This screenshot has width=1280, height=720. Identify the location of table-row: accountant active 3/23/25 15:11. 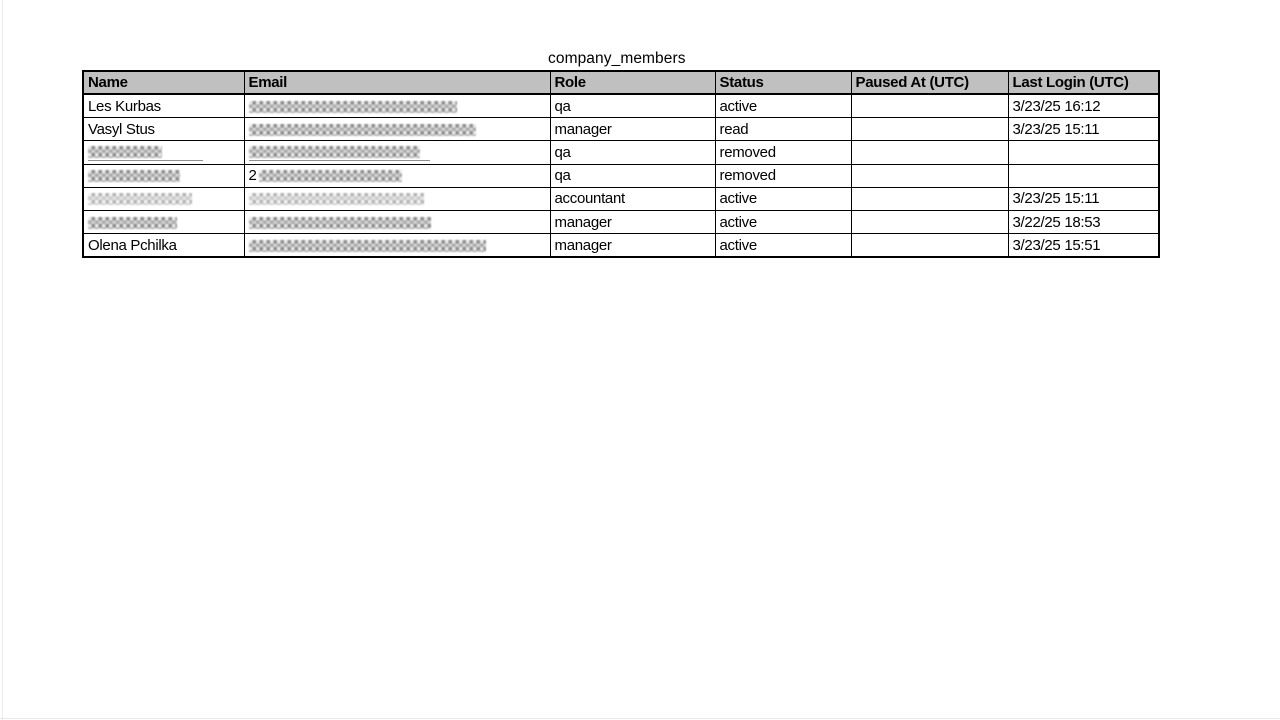
(621, 198).